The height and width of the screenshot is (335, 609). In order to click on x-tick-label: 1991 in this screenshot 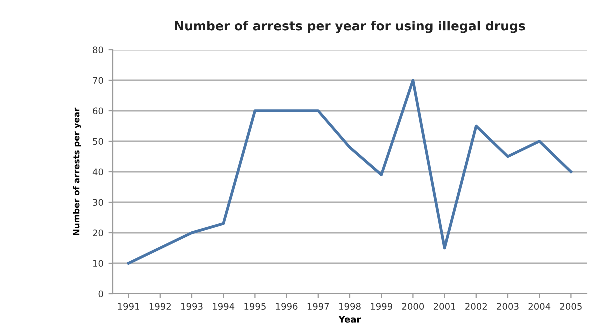, I will do `click(129, 306)`.